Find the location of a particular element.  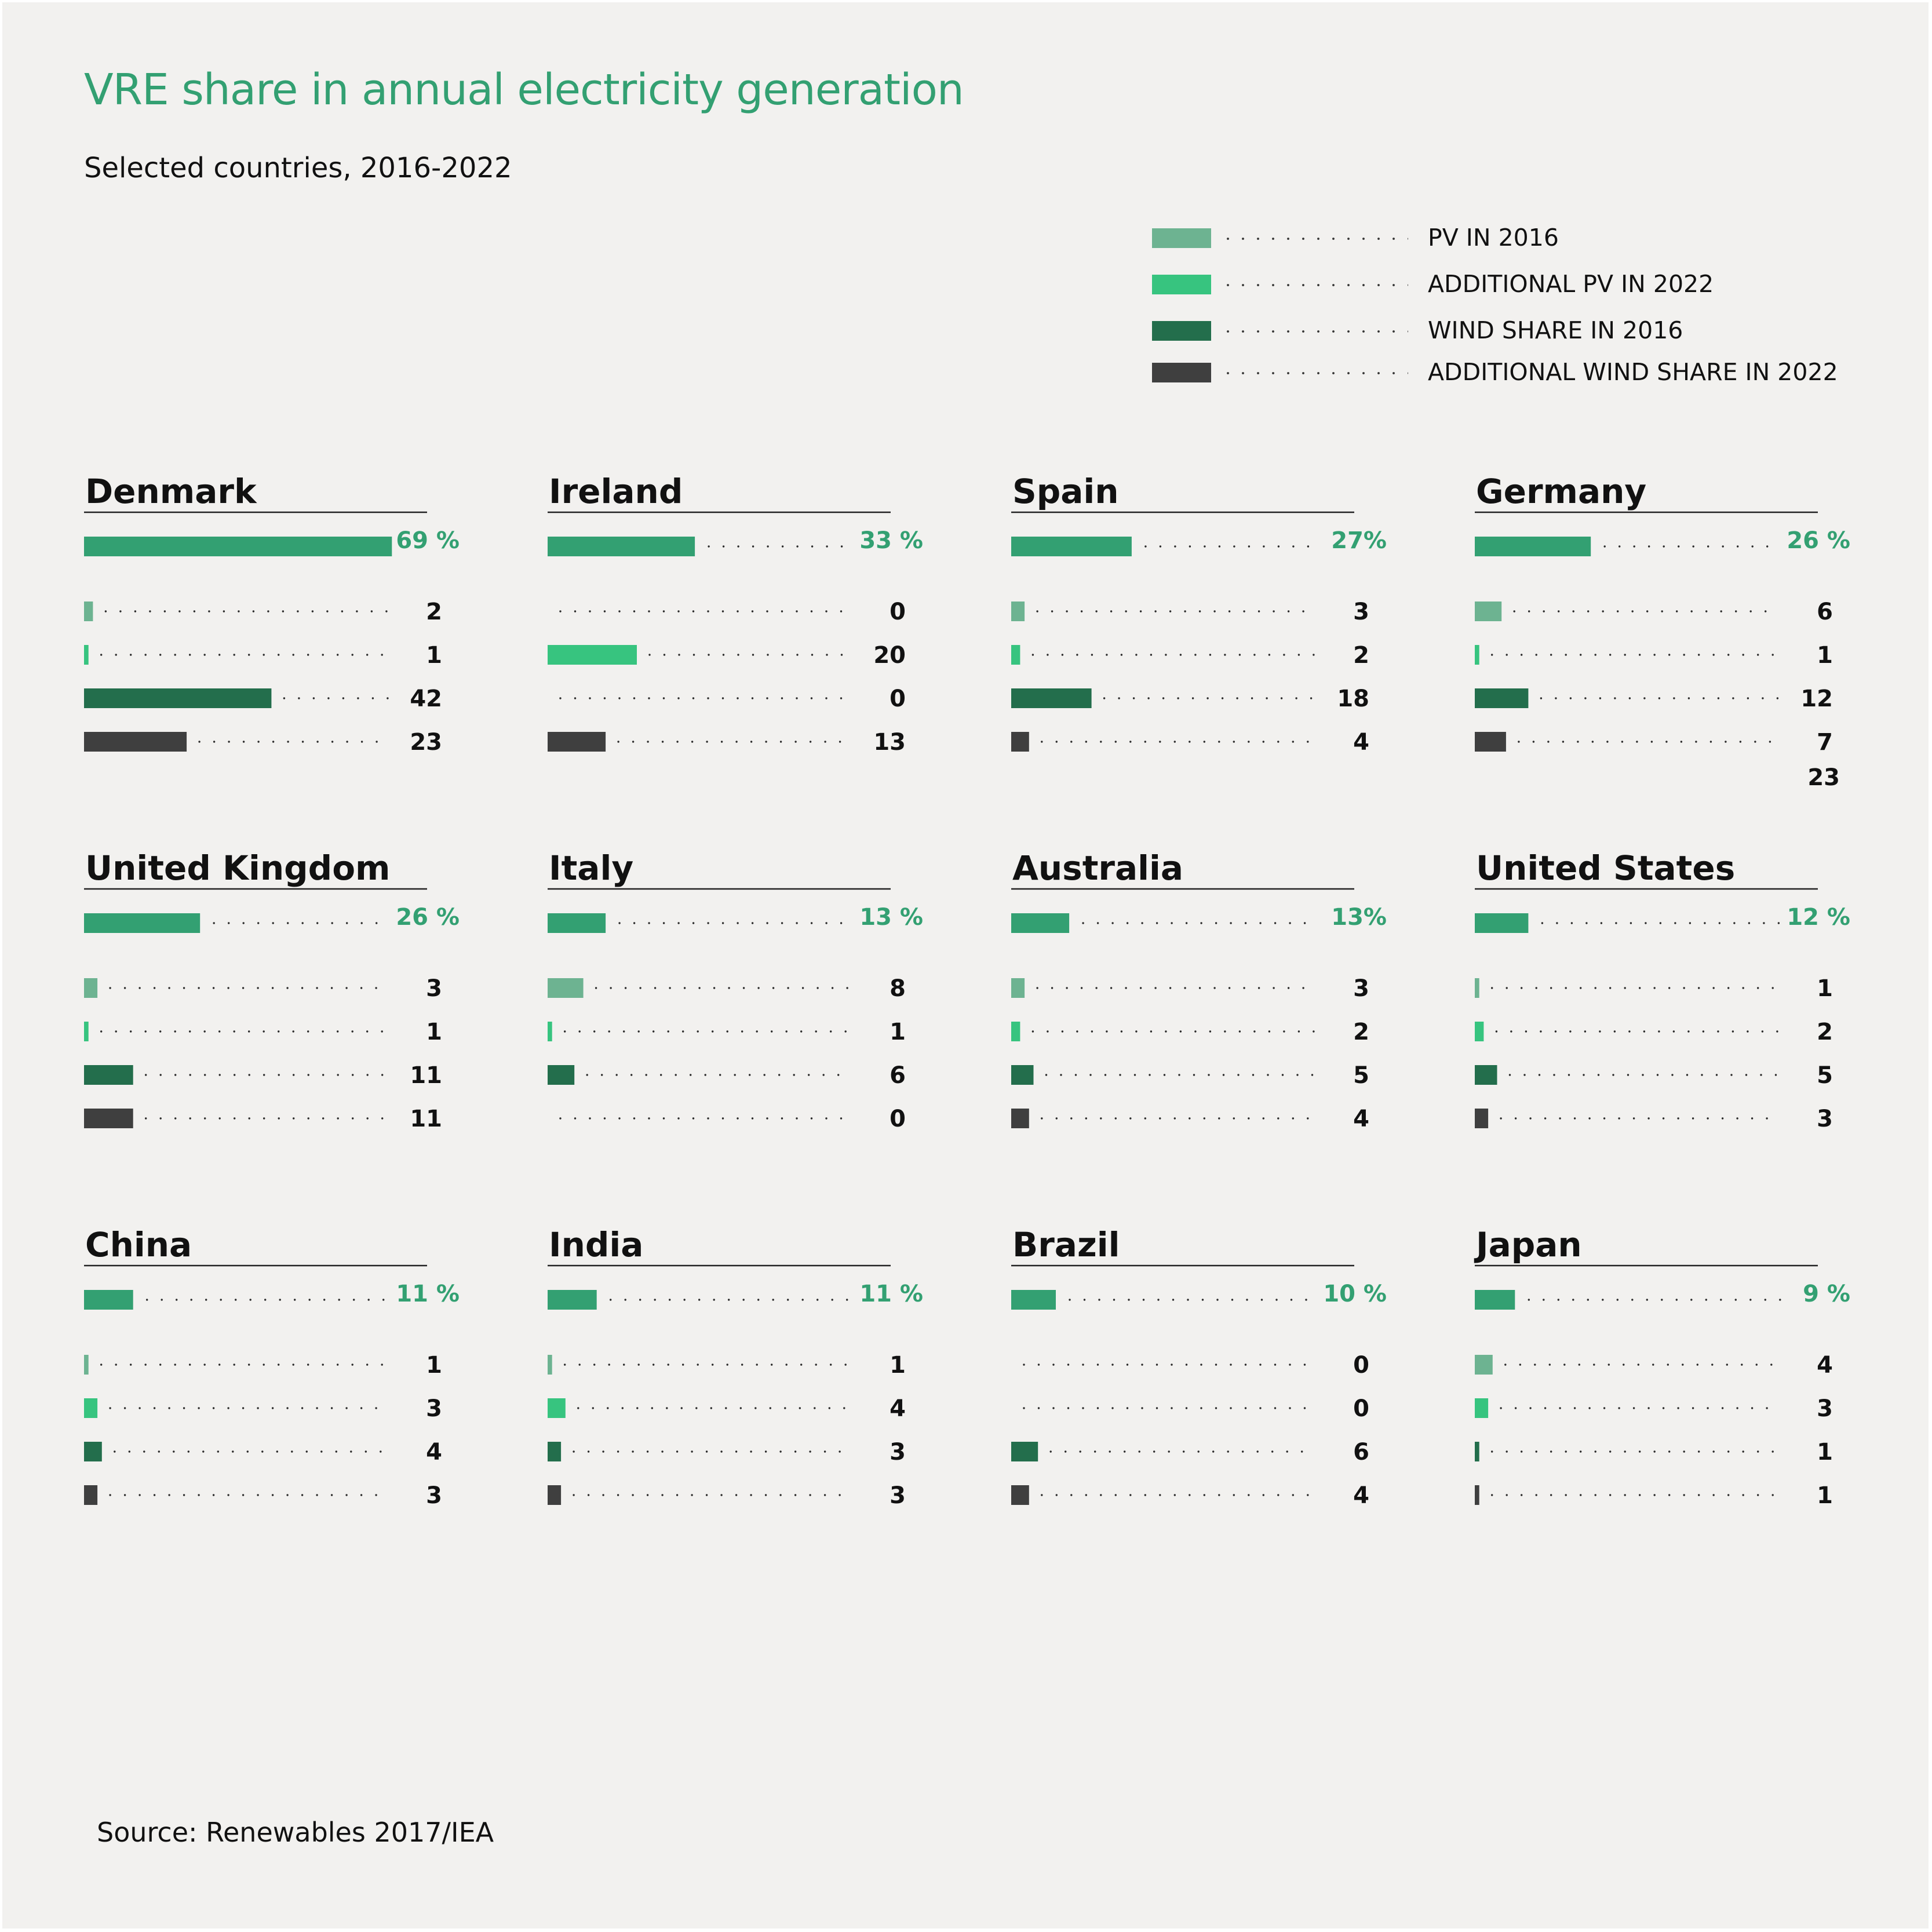

total-value-label: 33 % is located at coordinates (891, 540).